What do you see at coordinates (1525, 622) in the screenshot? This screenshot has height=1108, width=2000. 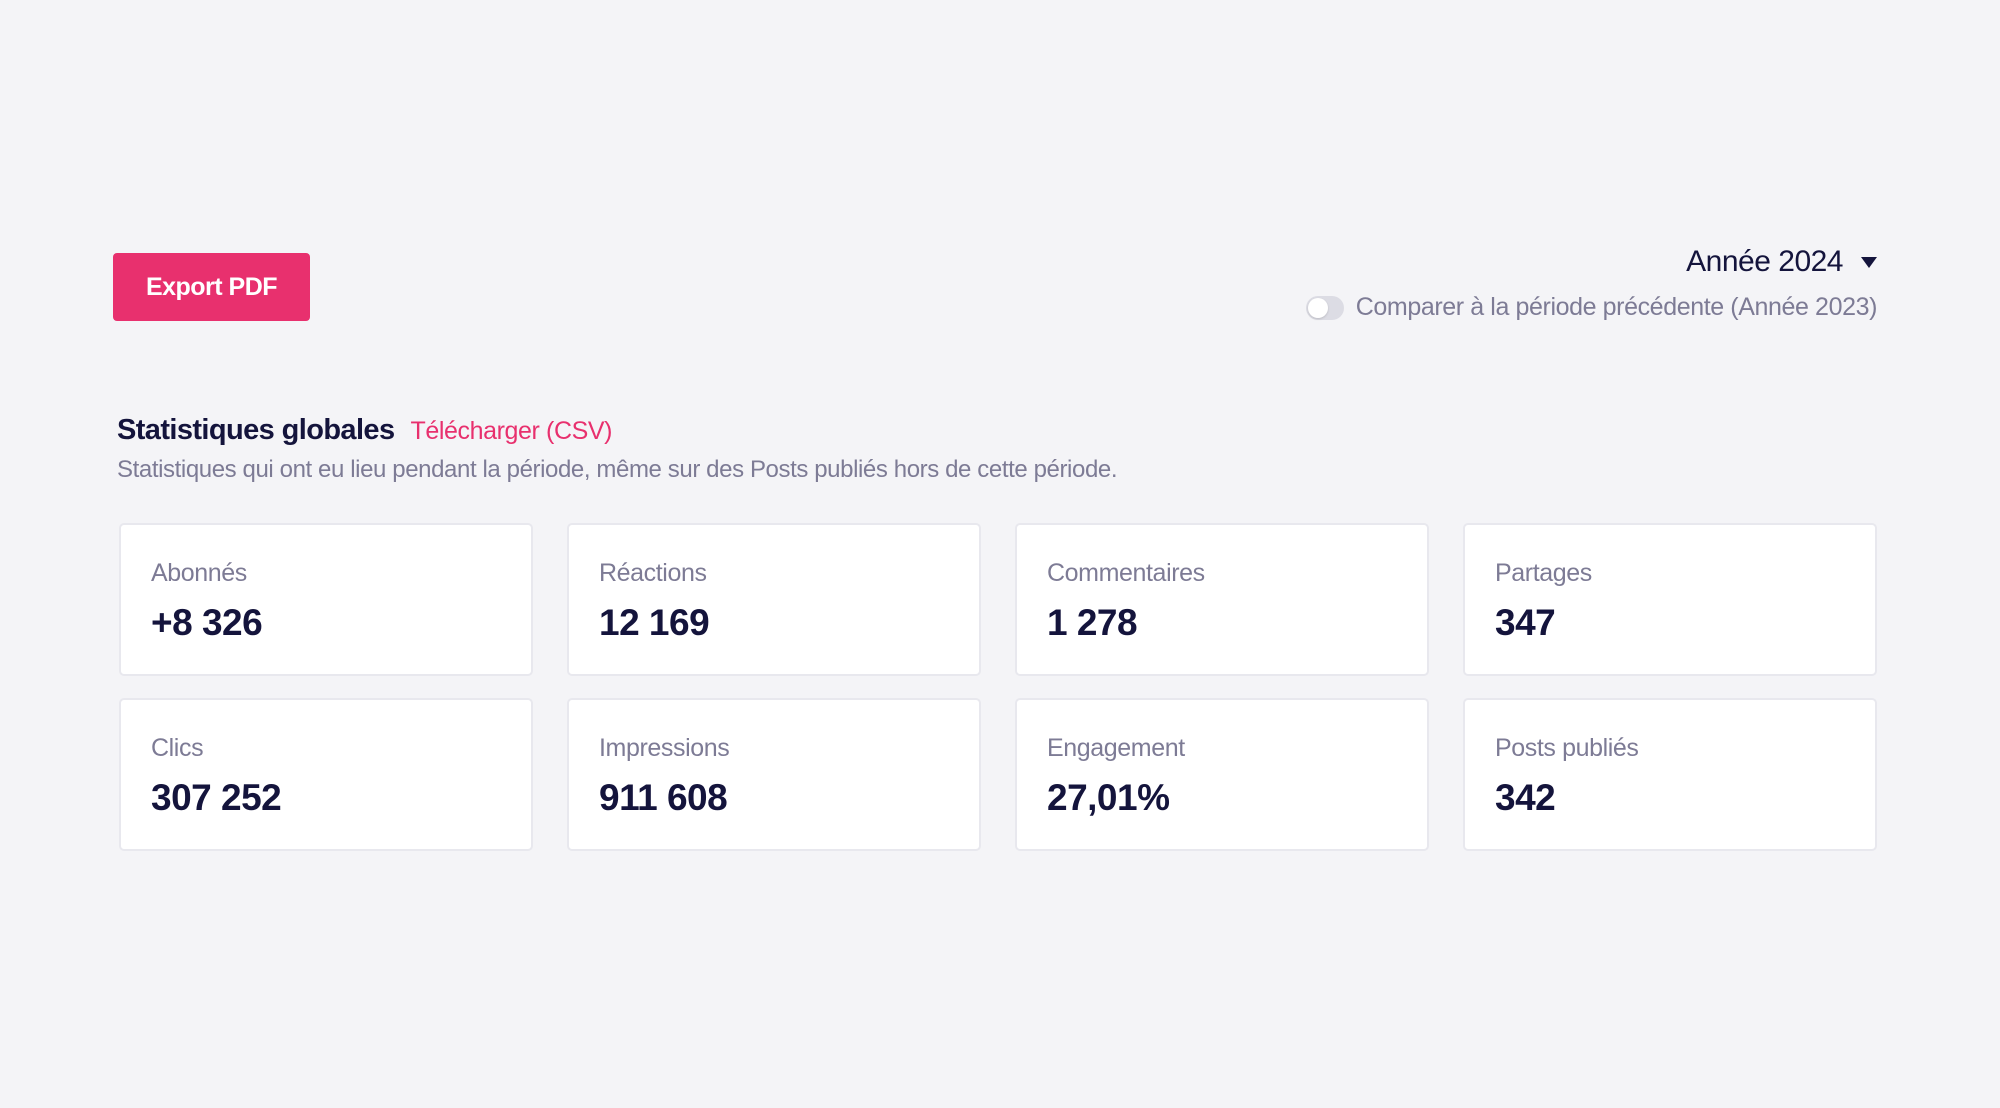 I see `stat-value: 347` at bounding box center [1525, 622].